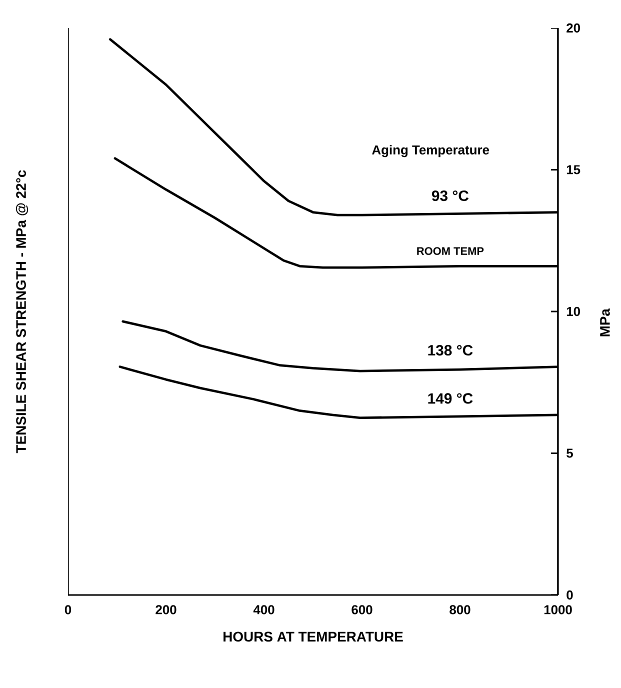 The width and height of the screenshot is (621, 688). Describe the element at coordinates (450, 196) in the screenshot. I see `series-label: 93 °C` at that location.